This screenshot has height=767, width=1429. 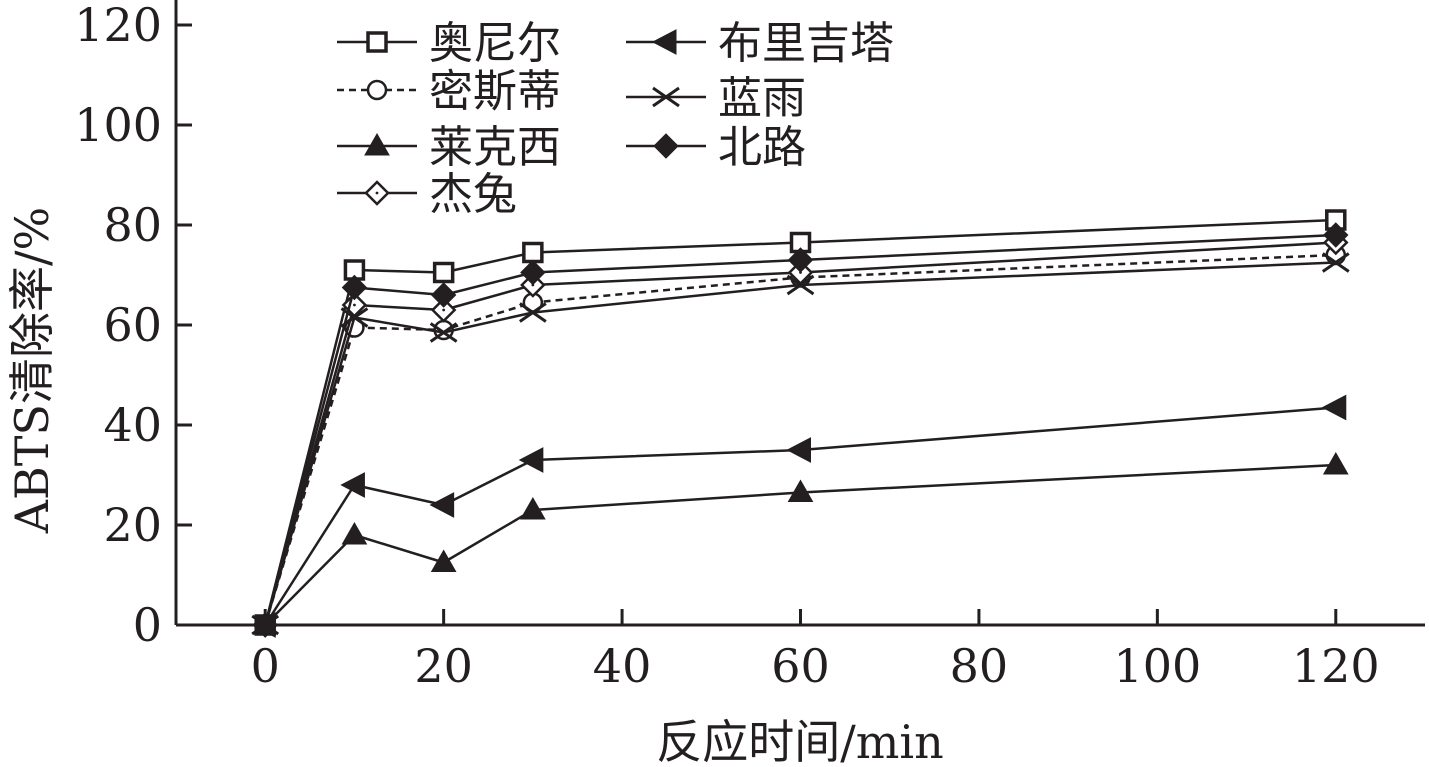 What do you see at coordinates (762, 98) in the screenshot?
I see `legend-label: 蓝雨` at bounding box center [762, 98].